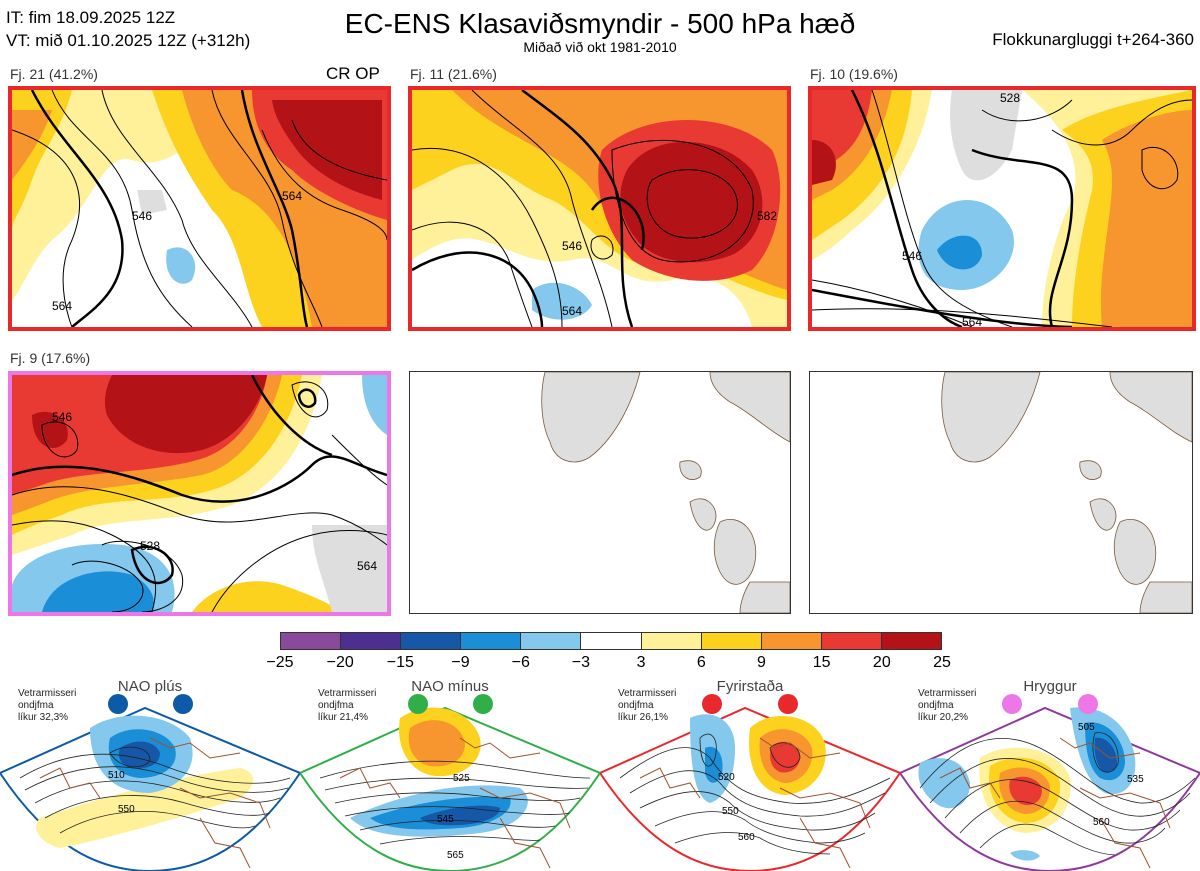 This screenshot has height=871, width=1200. I want to click on cluster-1-label: Fj. 21 (41.2%), so click(54, 74).